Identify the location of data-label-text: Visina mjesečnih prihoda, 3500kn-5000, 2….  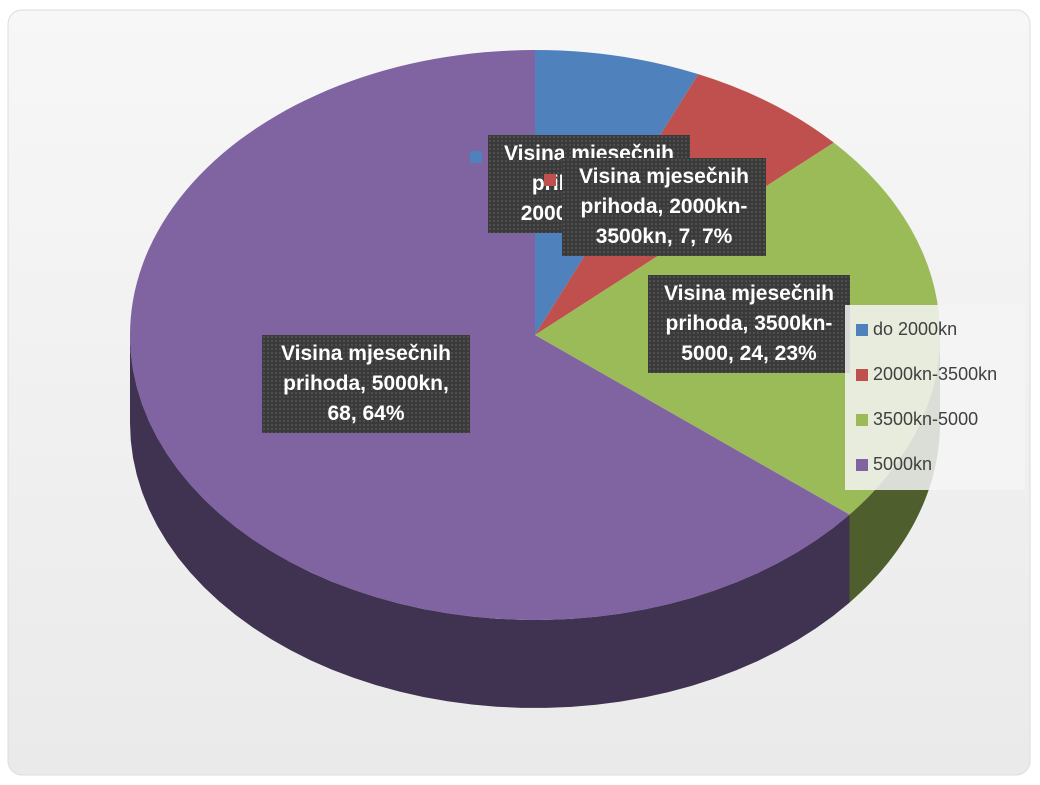
(749, 324).